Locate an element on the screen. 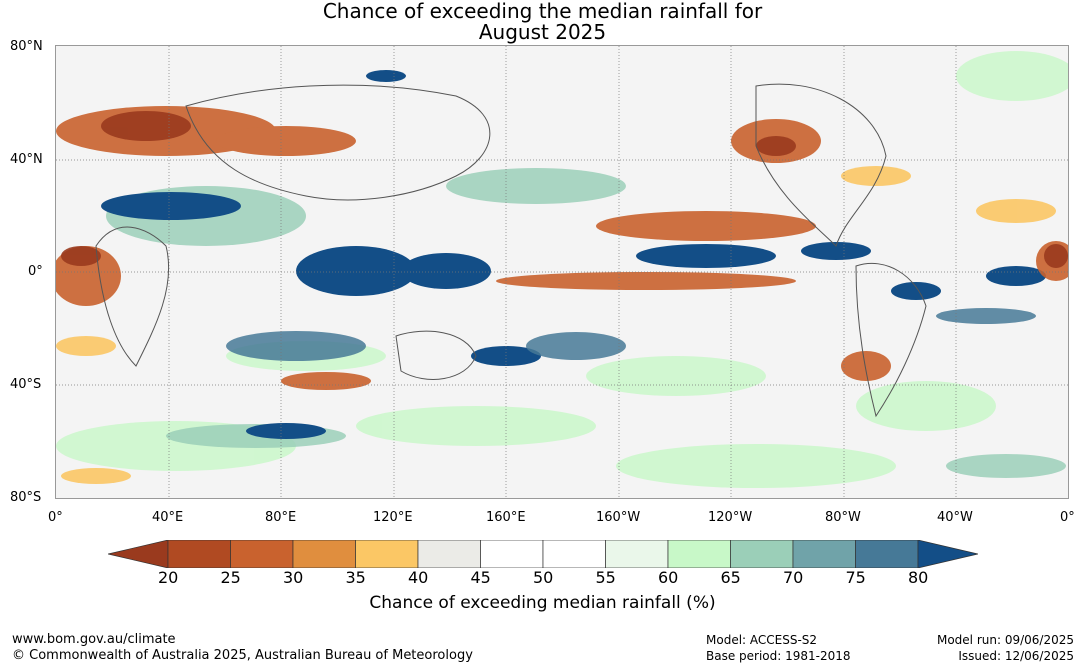  lon-label-80e: 80°E is located at coordinates (281, 517).